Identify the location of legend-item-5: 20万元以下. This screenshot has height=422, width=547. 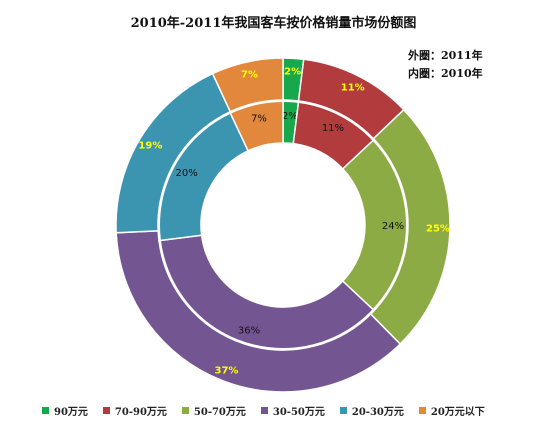
(451, 410).